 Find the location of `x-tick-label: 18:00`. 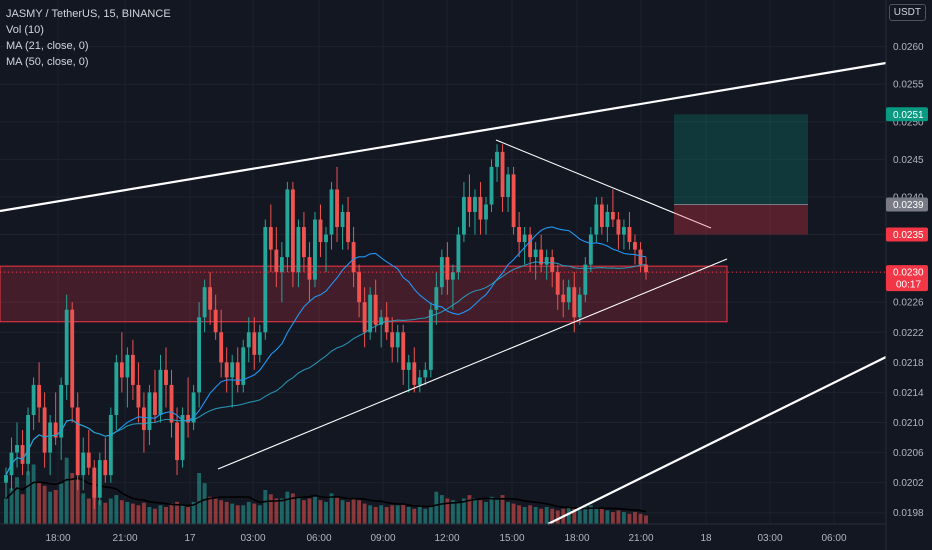

x-tick-label: 18:00 is located at coordinates (57, 538).